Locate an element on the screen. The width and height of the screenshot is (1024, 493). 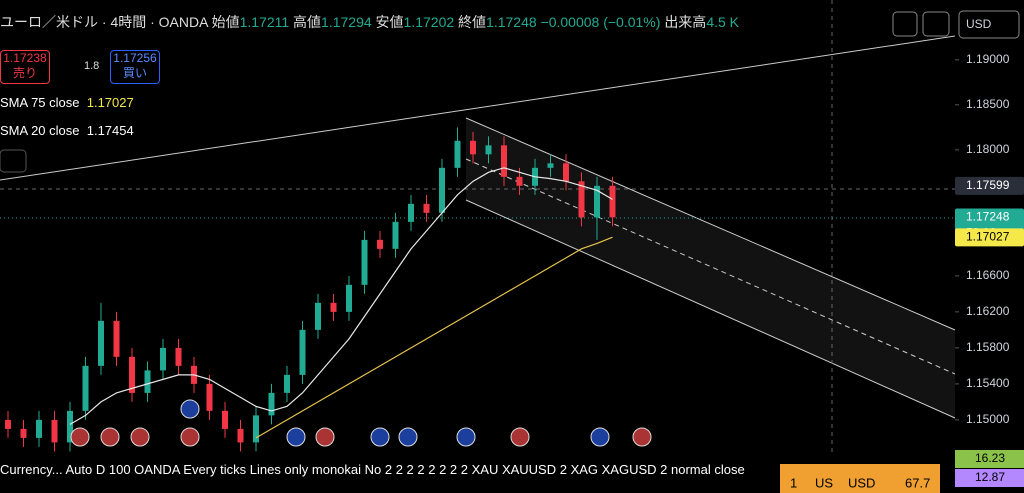
value: 4.5 K is located at coordinates (723, 22).